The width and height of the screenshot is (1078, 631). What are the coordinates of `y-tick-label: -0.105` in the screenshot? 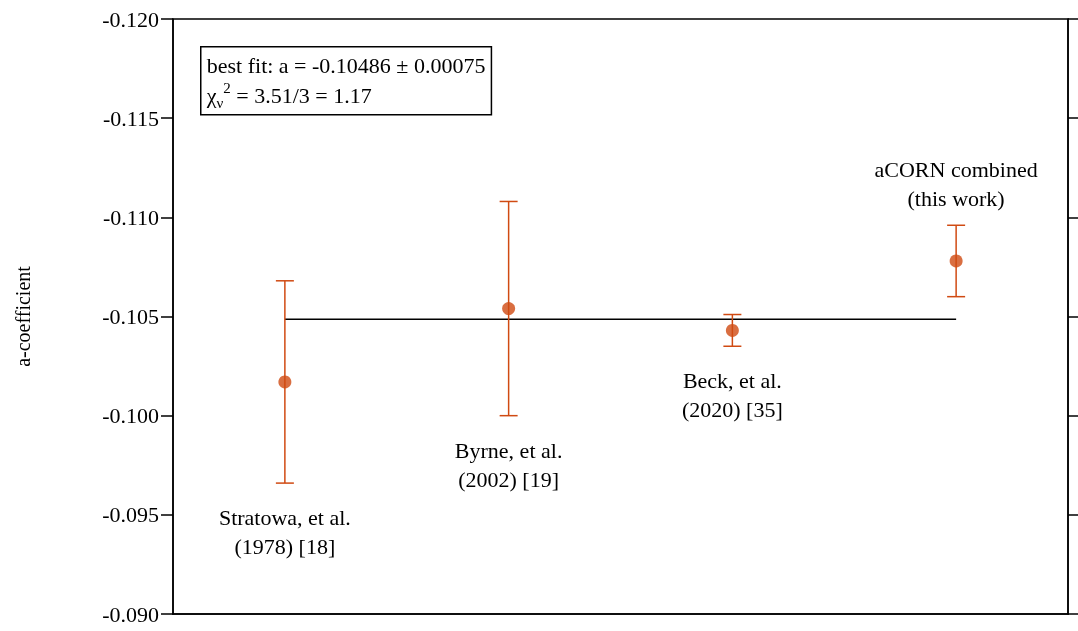 It's located at (130, 316).